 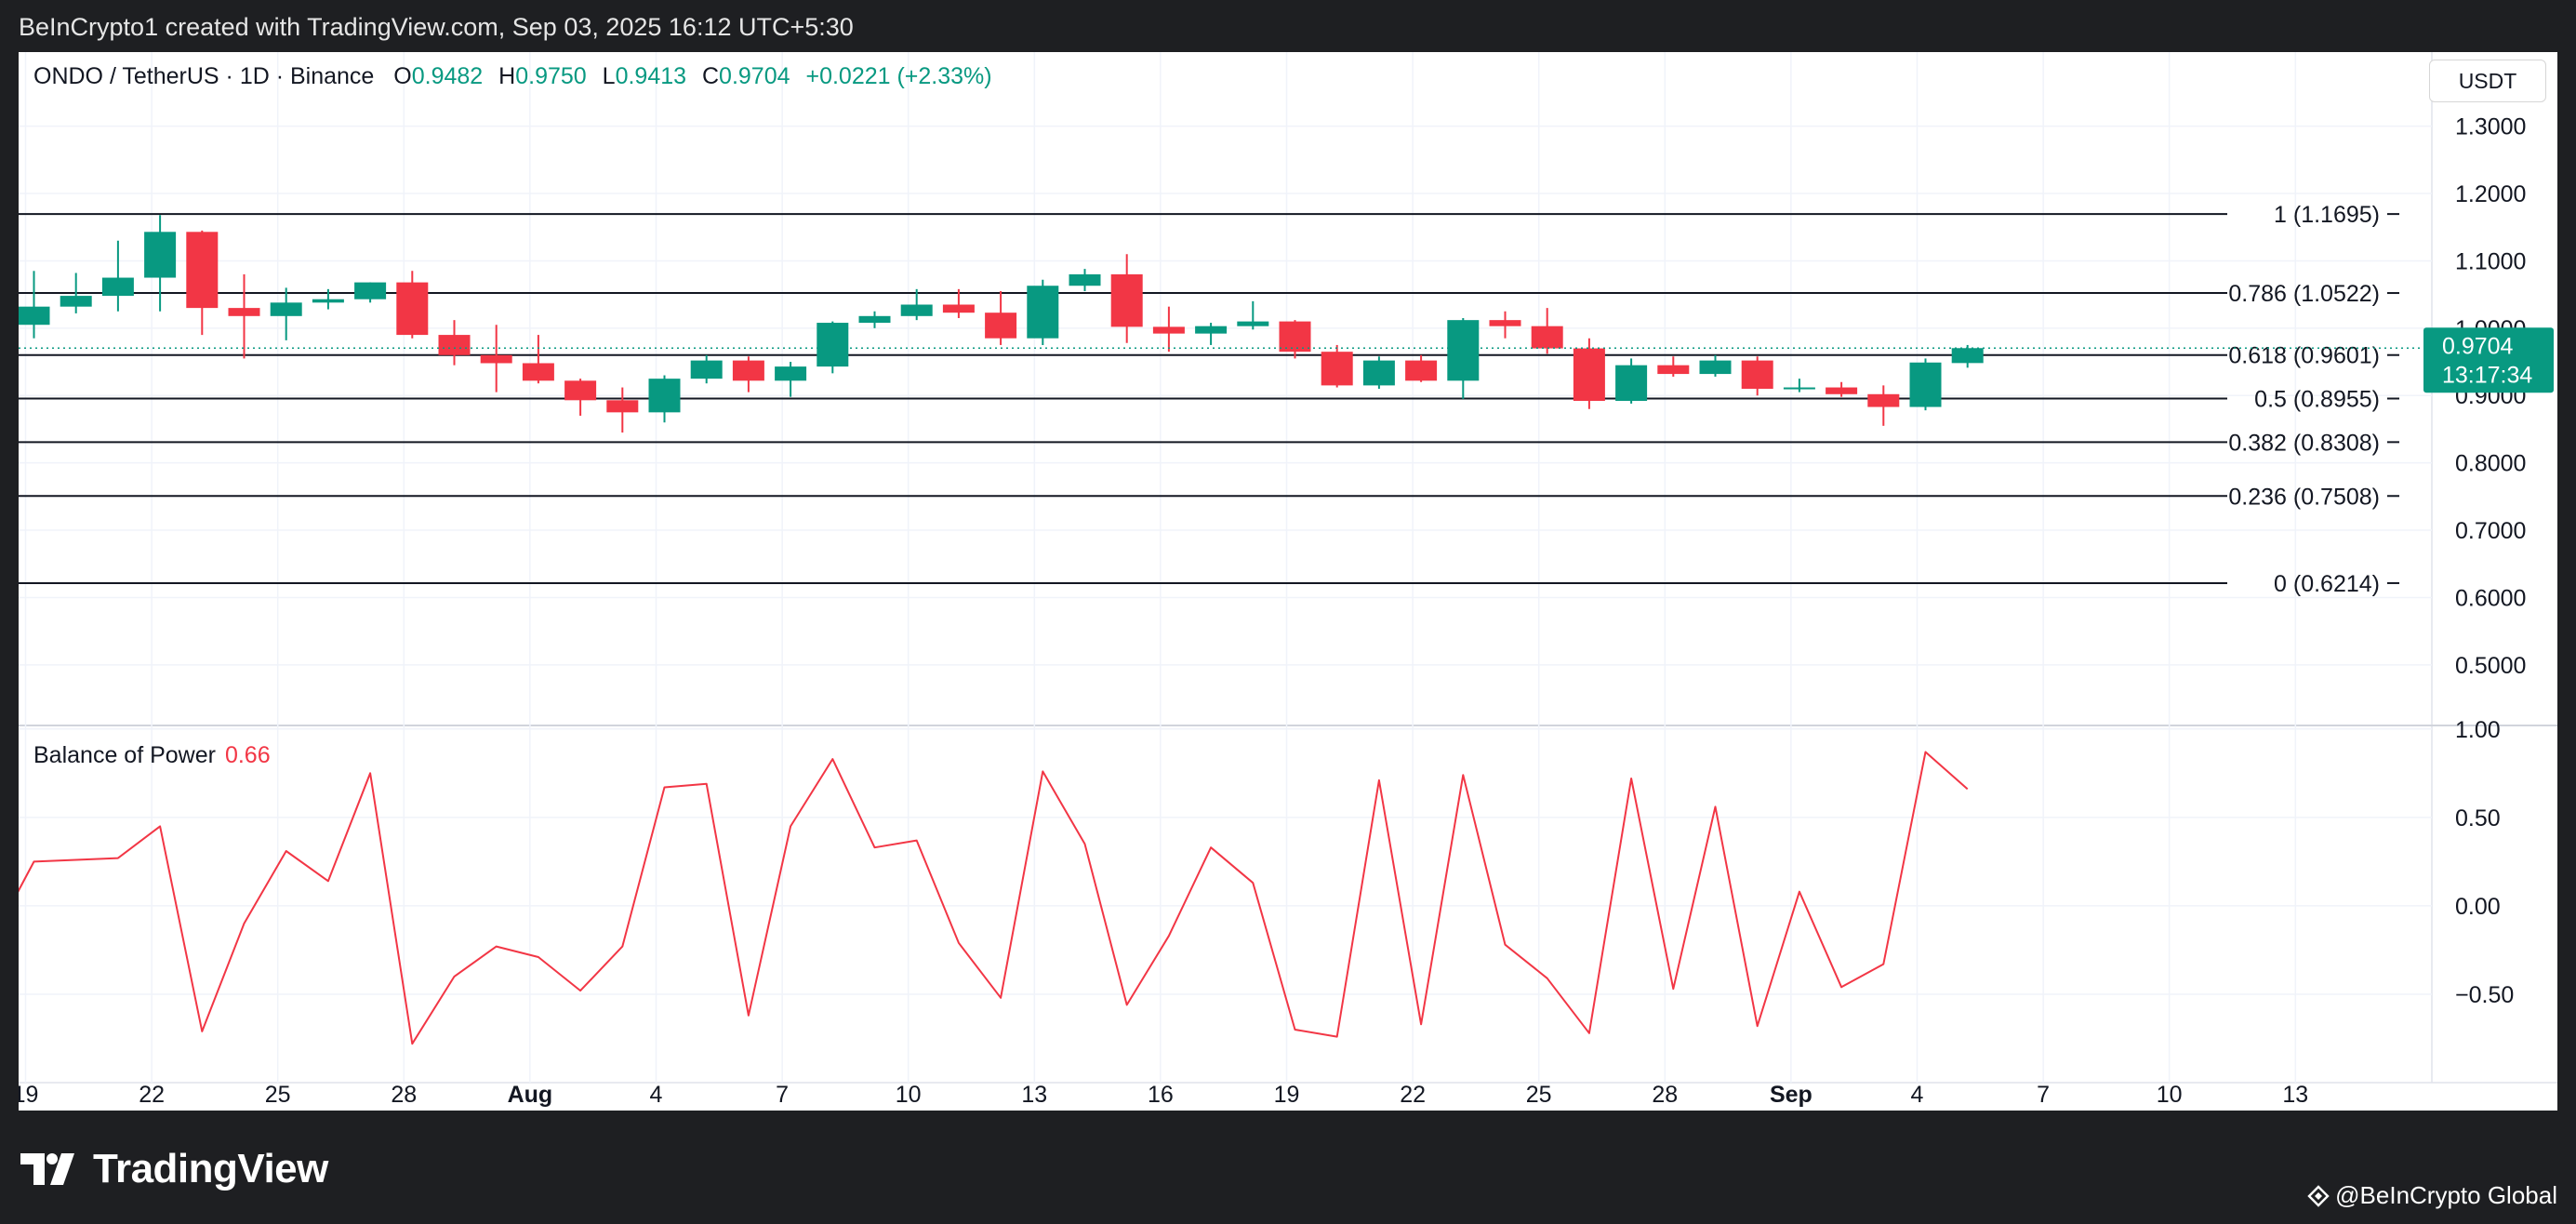 What do you see at coordinates (2478, 346) in the screenshot?
I see `last-price-value: 0.9704` at bounding box center [2478, 346].